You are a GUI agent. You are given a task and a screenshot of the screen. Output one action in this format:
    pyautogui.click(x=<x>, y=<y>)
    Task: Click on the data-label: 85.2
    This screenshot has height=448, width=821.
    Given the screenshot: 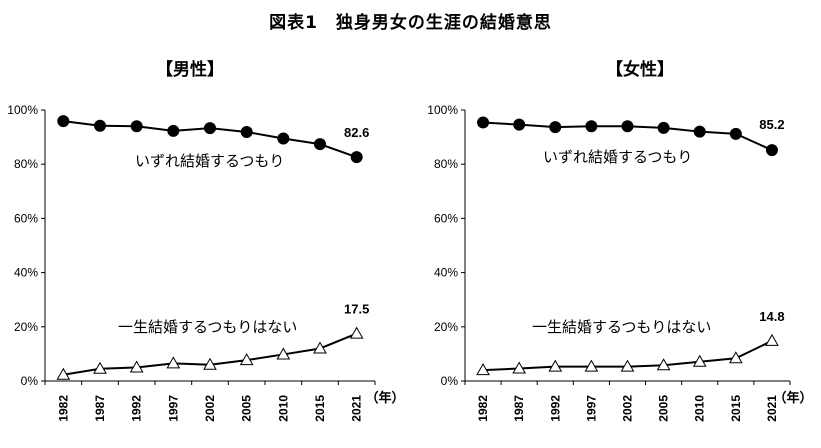 What is the action you would take?
    pyautogui.click(x=771, y=124)
    